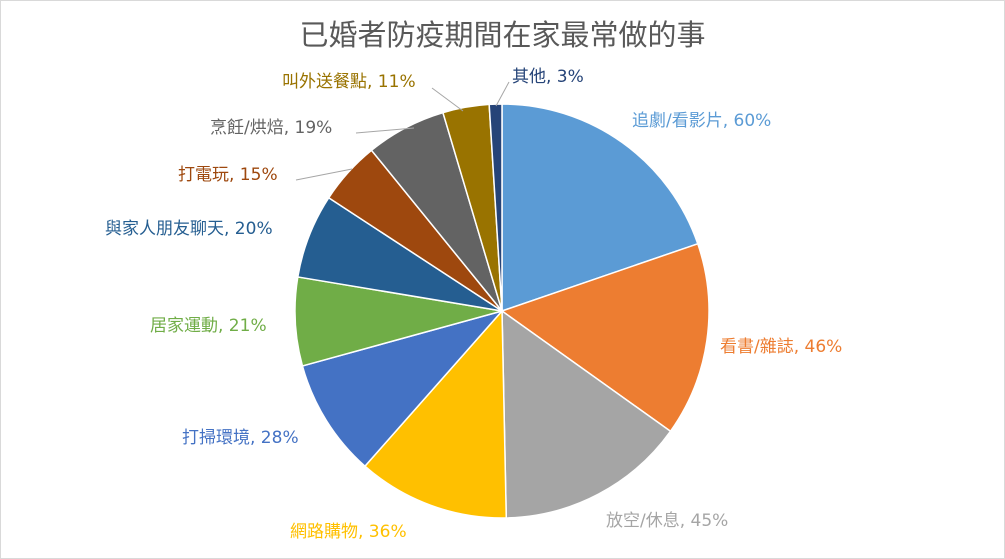  Describe the element at coordinates (208, 326) in the screenshot. I see `slice-label-6: 居家運動, 21%` at that location.